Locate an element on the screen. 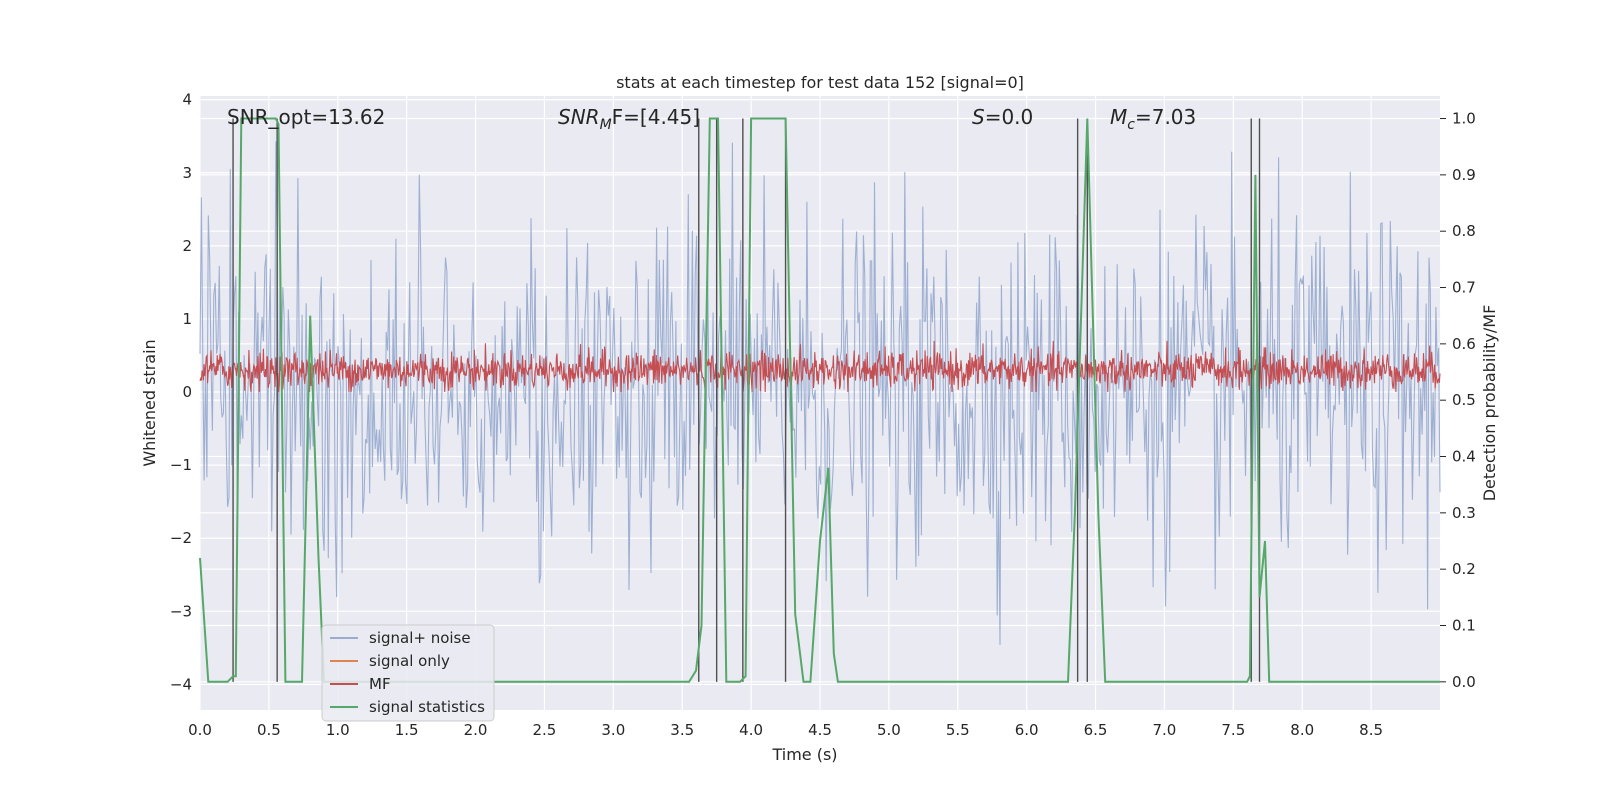  x-tick-label: 2.5 is located at coordinates (545, 730).